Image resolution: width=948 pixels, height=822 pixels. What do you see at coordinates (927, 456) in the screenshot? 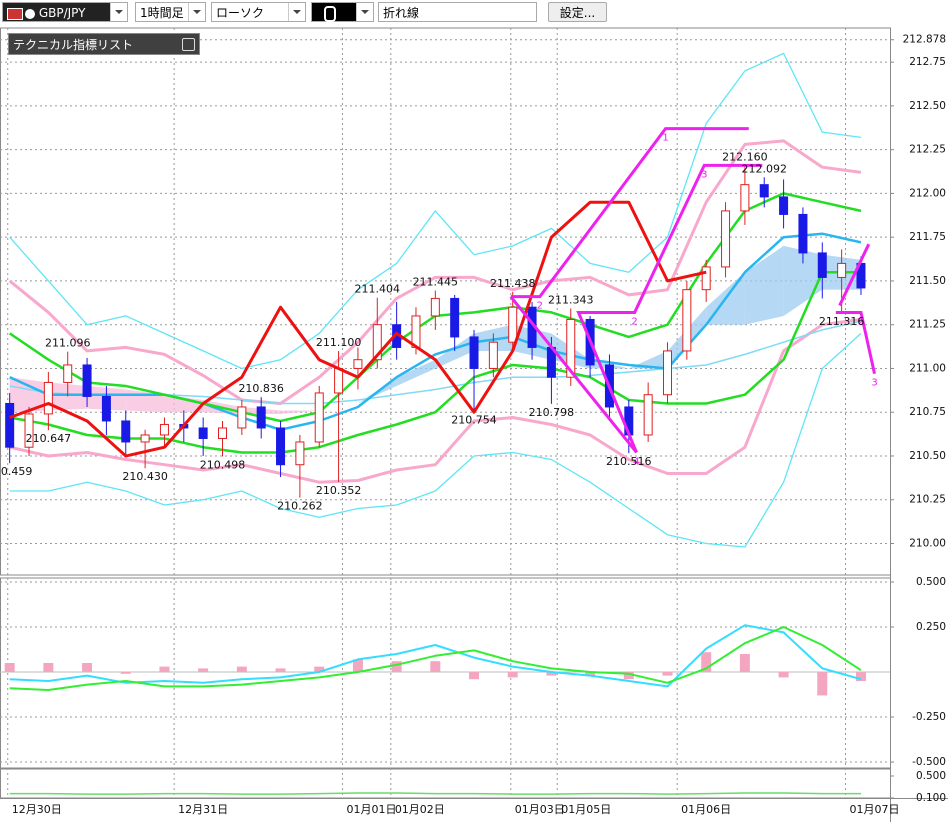
I see `y-tick-label: 210.50` at bounding box center [927, 456].